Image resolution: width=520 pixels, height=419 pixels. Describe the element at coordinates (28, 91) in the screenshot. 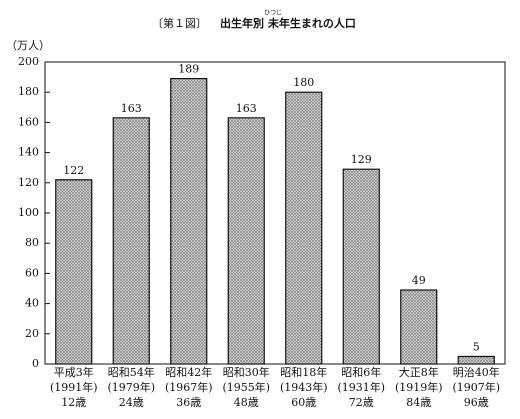

I see `y-tick-label: 180` at that location.